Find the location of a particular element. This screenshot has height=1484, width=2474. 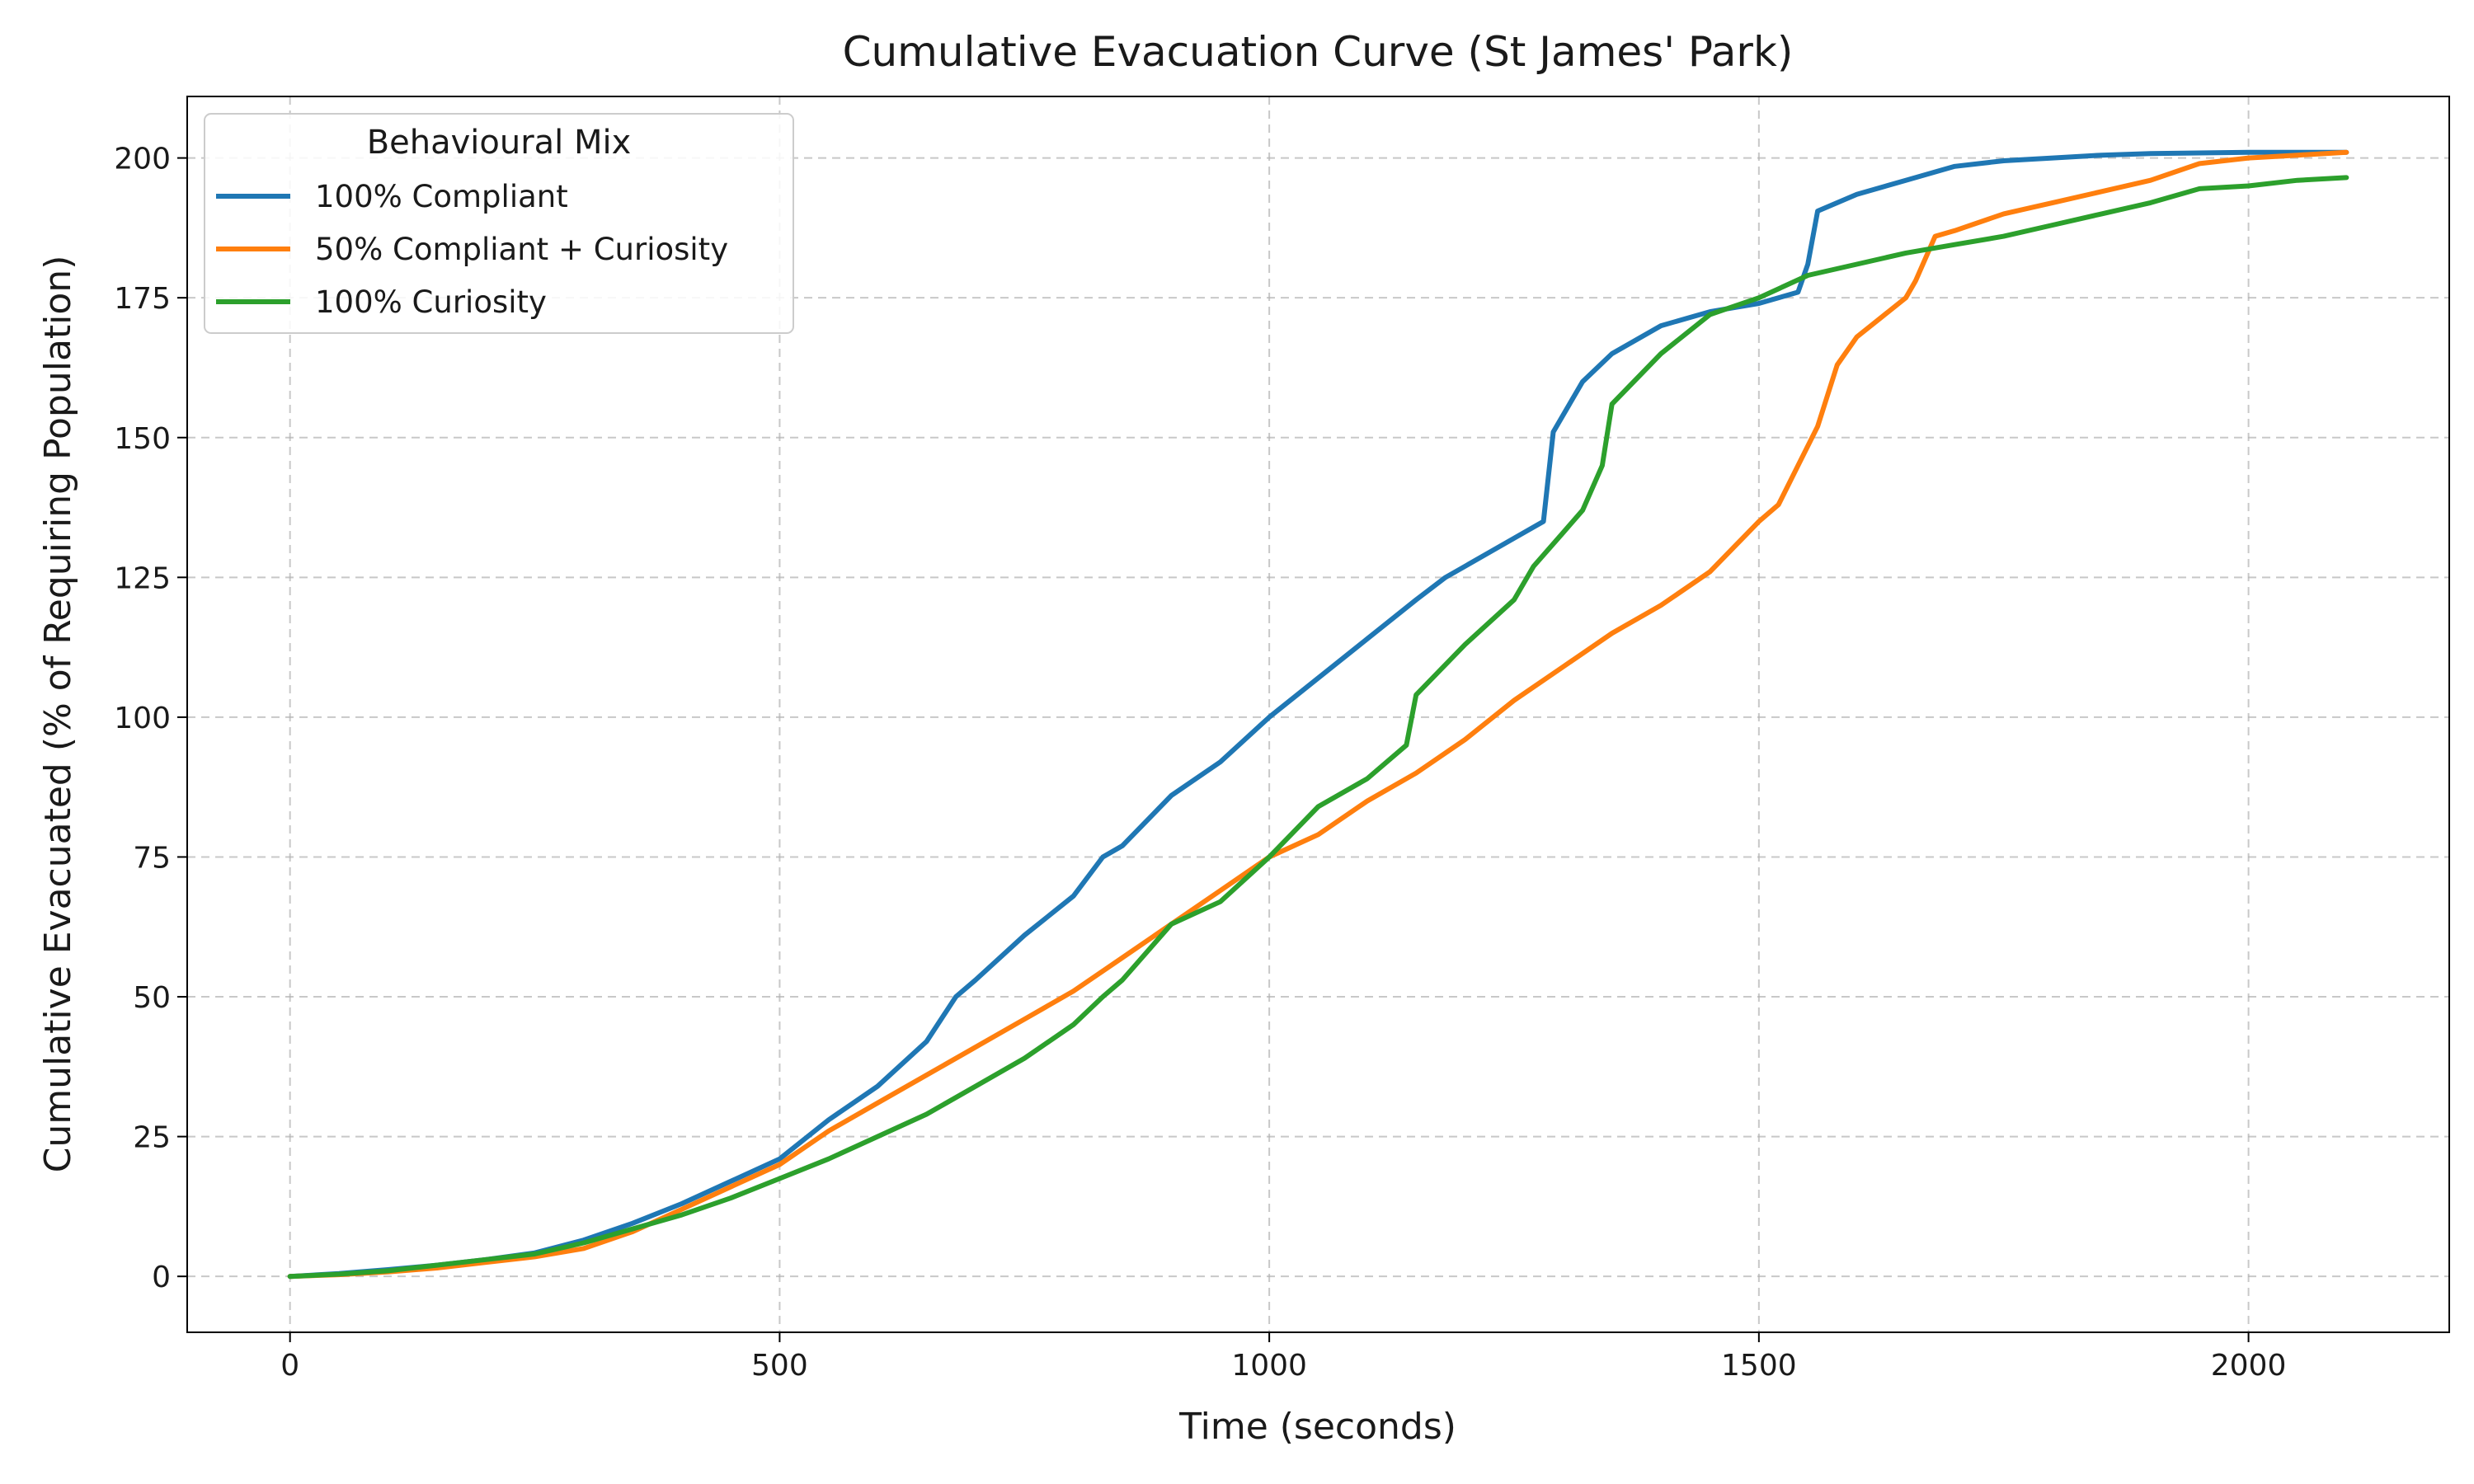

y-tick-label: 0 is located at coordinates (161, 1277).